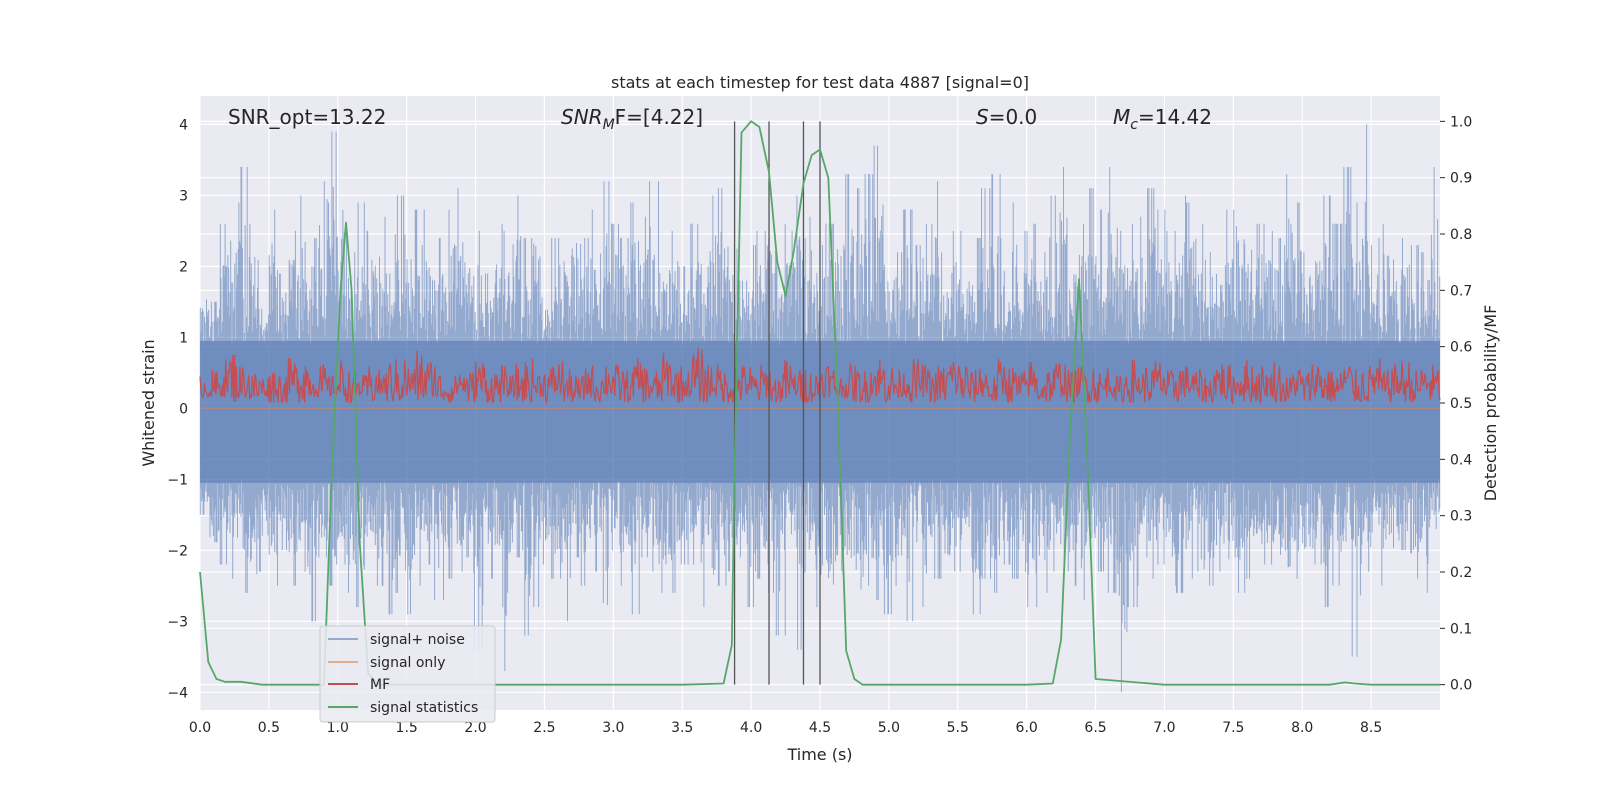 This screenshot has height=800, width=1600. What do you see at coordinates (1006, 117) in the screenshot?
I see `s-annotation: S=0.0` at bounding box center [1006, 117].